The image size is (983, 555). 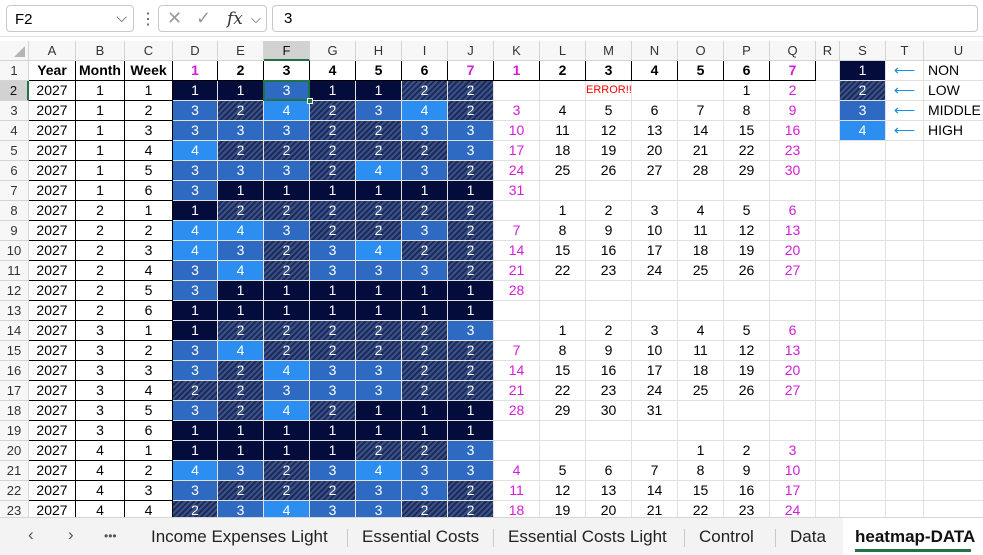 I want to click on row-header-17: 17, so click(x=14, y=391).